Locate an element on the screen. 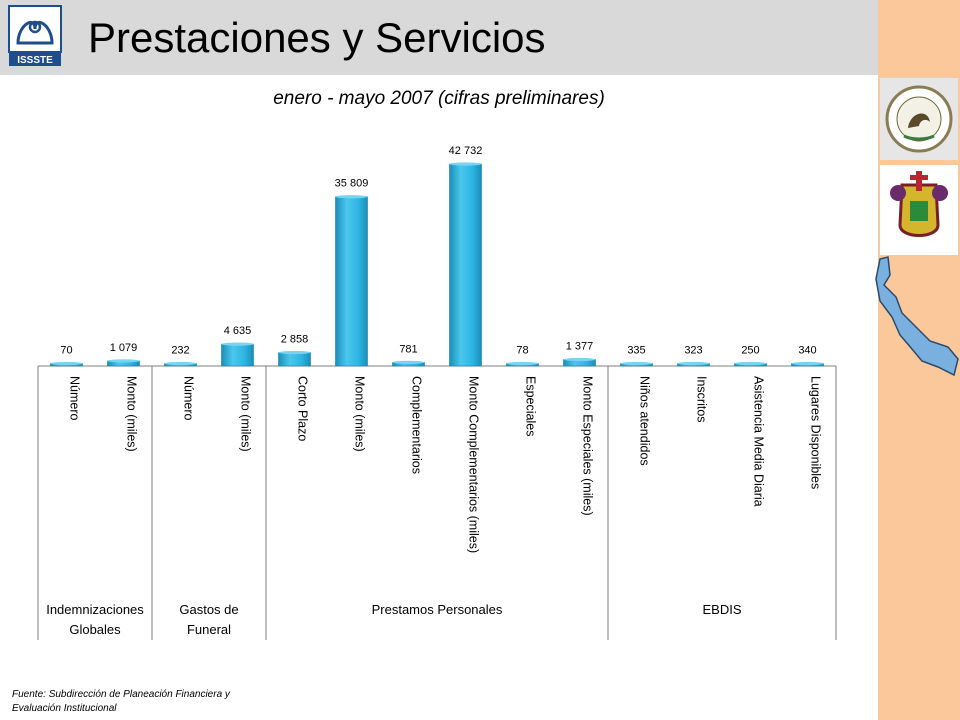 This screenshot has height=720, width=960. value-label-2: 232 is located at coordinates (180, 351).